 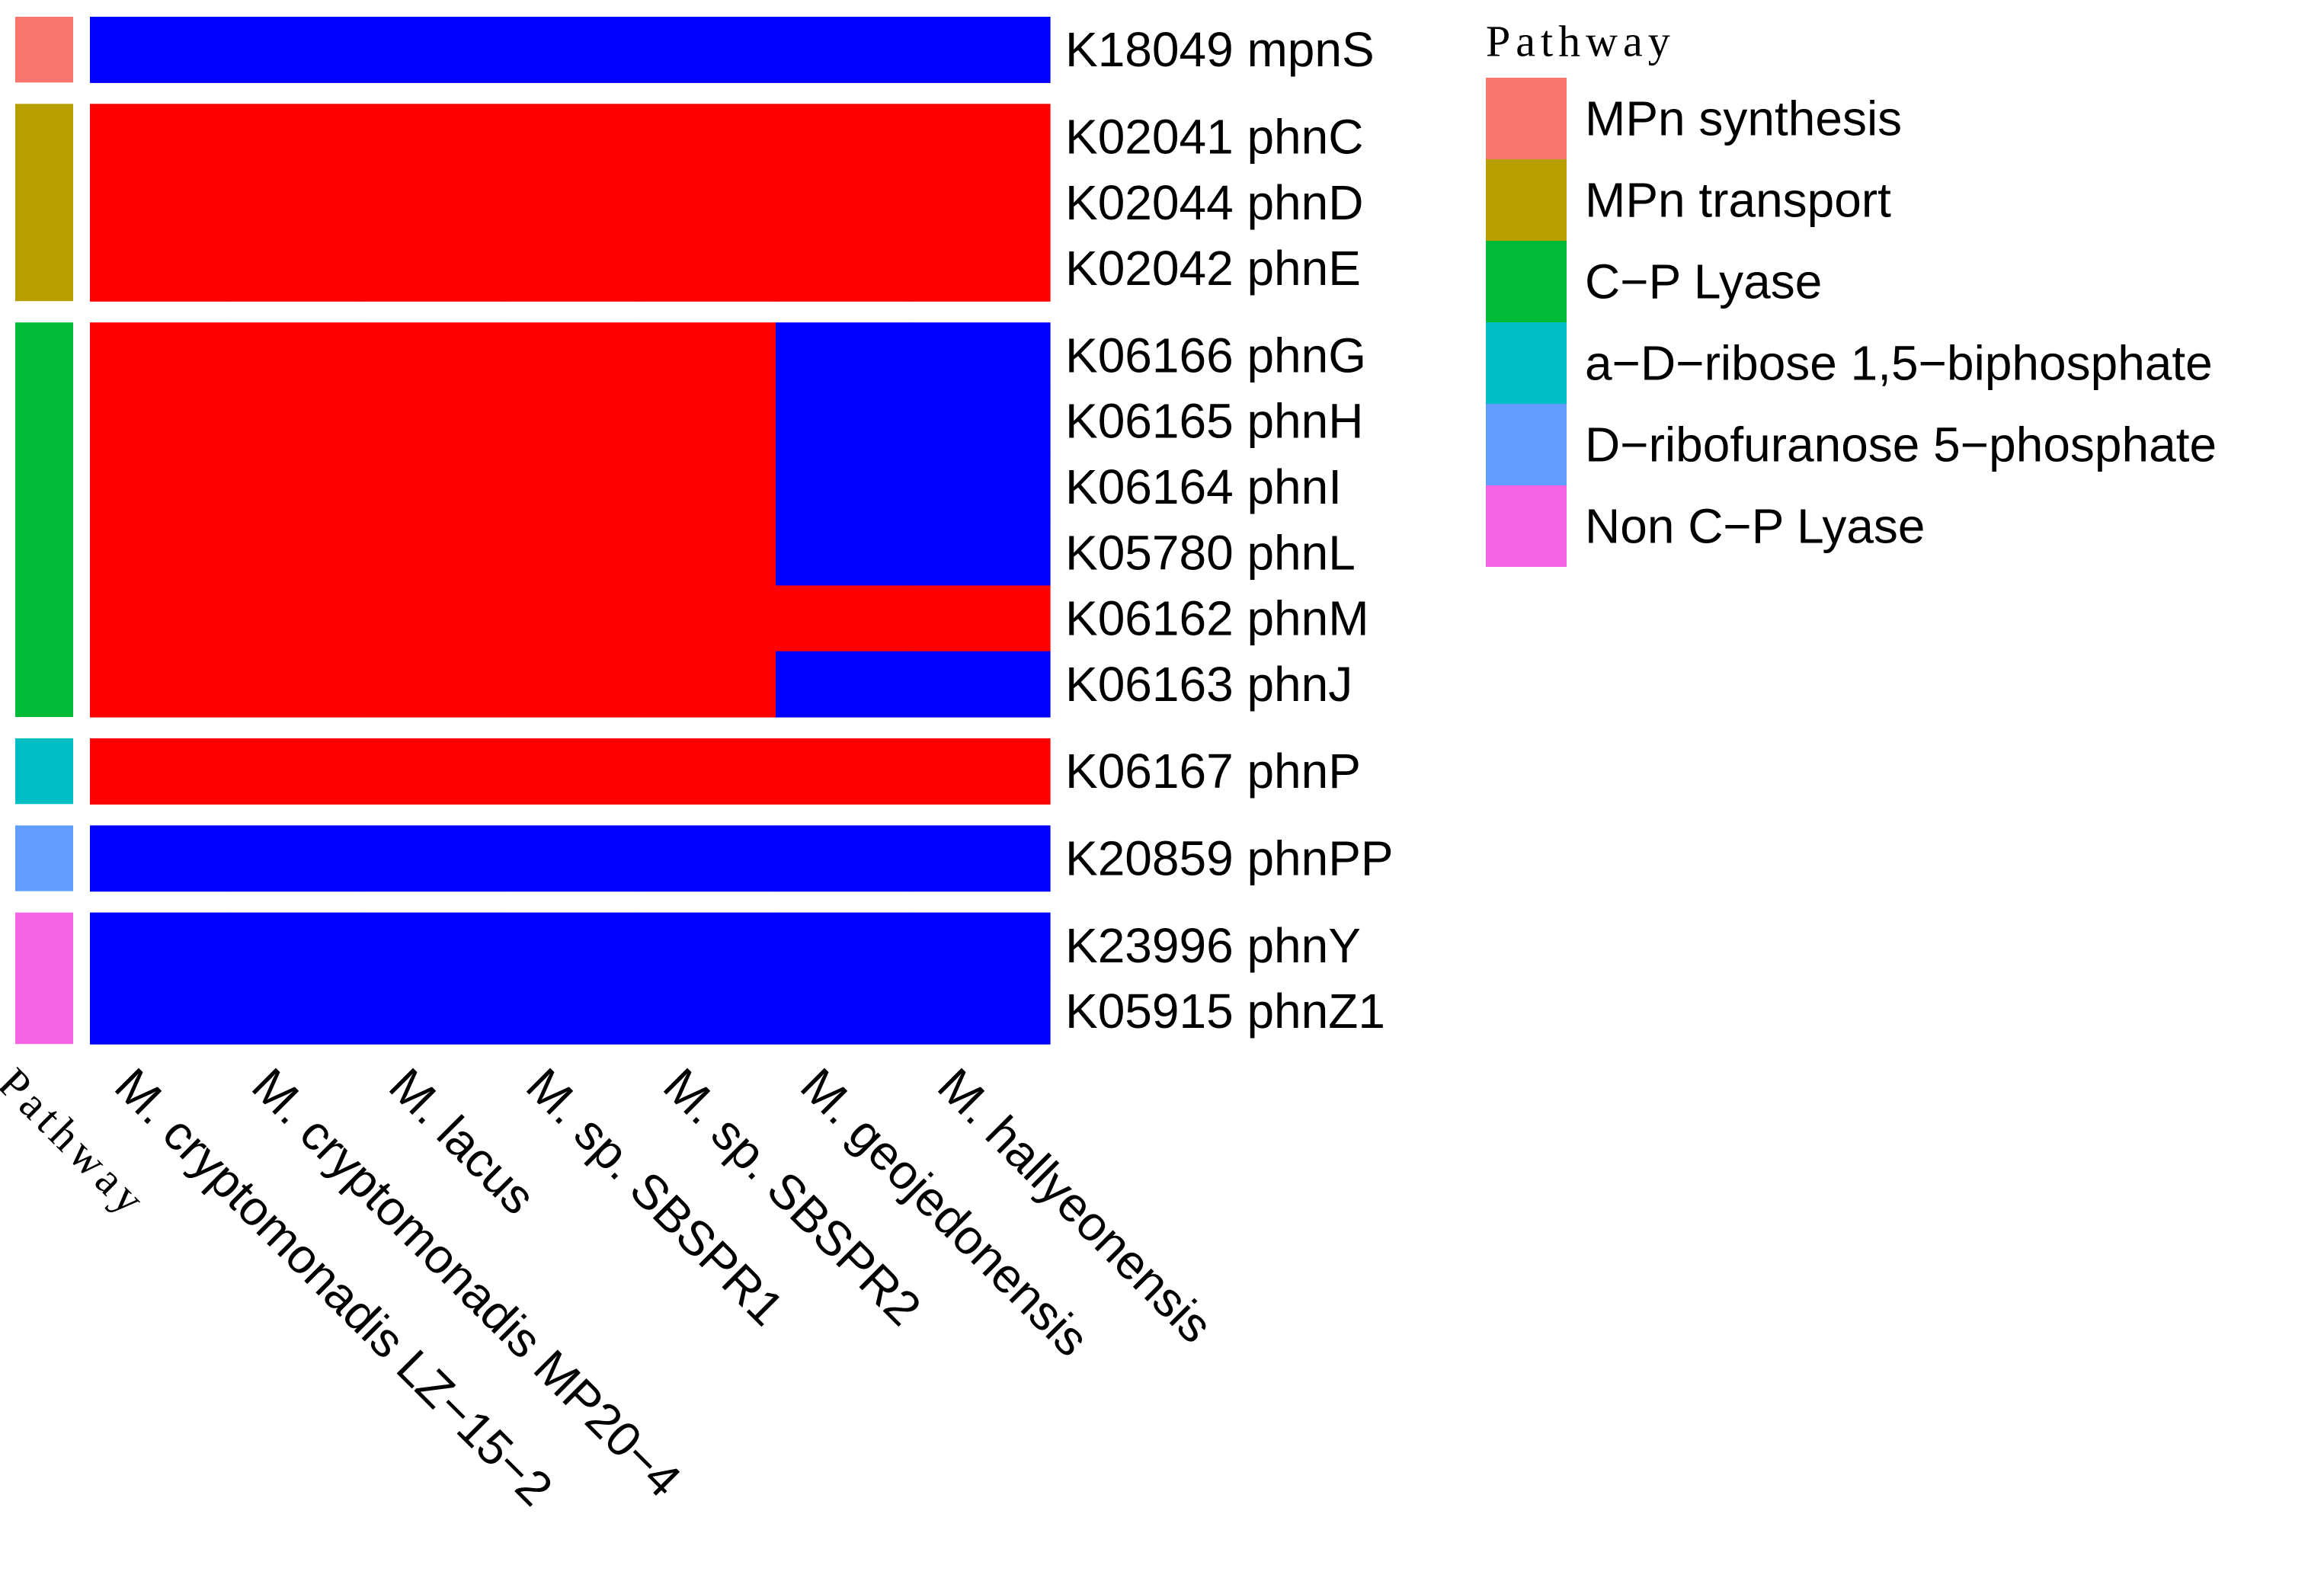 What do you see at coordinates (1213, 268) in the screenshot?
I see `gene-label: K02042 phnE` at bounding box center [1213, 268].